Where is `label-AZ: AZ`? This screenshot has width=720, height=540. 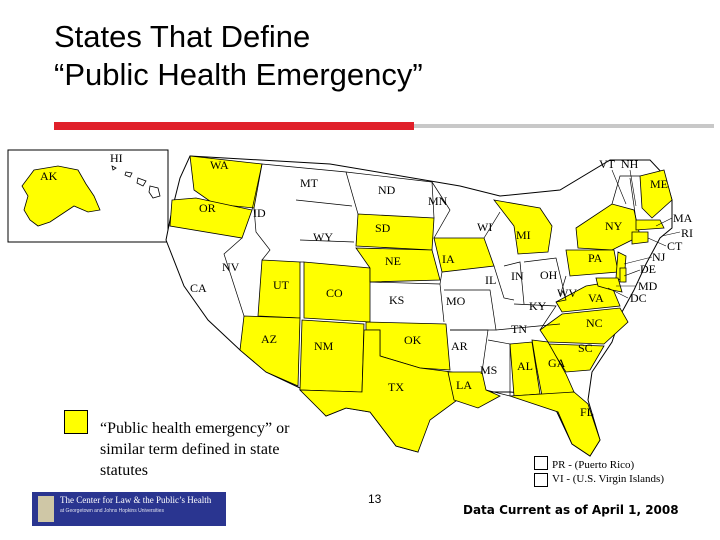 label-AZ: AZ is located at coordinates (269, 339).